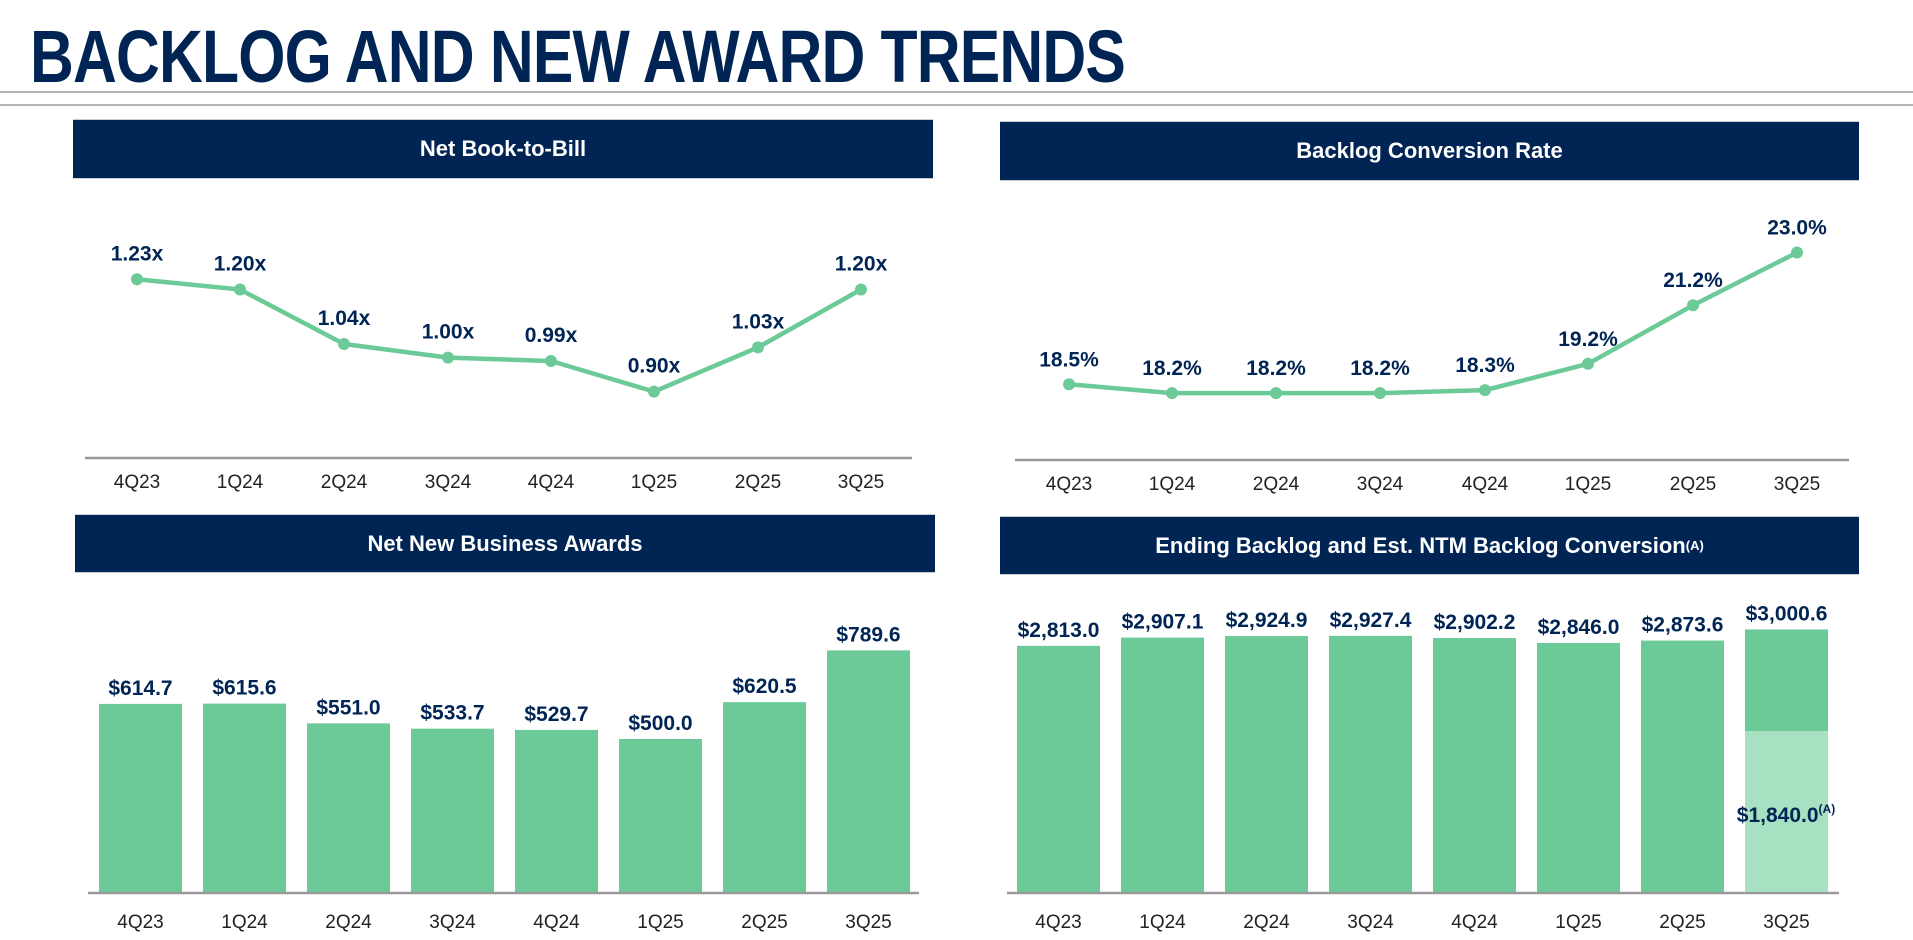 This screenshot has height=940, width=1913. What do you see at coordinates (1588, 339) in the screenshot?
I see `data-label: 19.2%` at bounding box center [1588, 339].